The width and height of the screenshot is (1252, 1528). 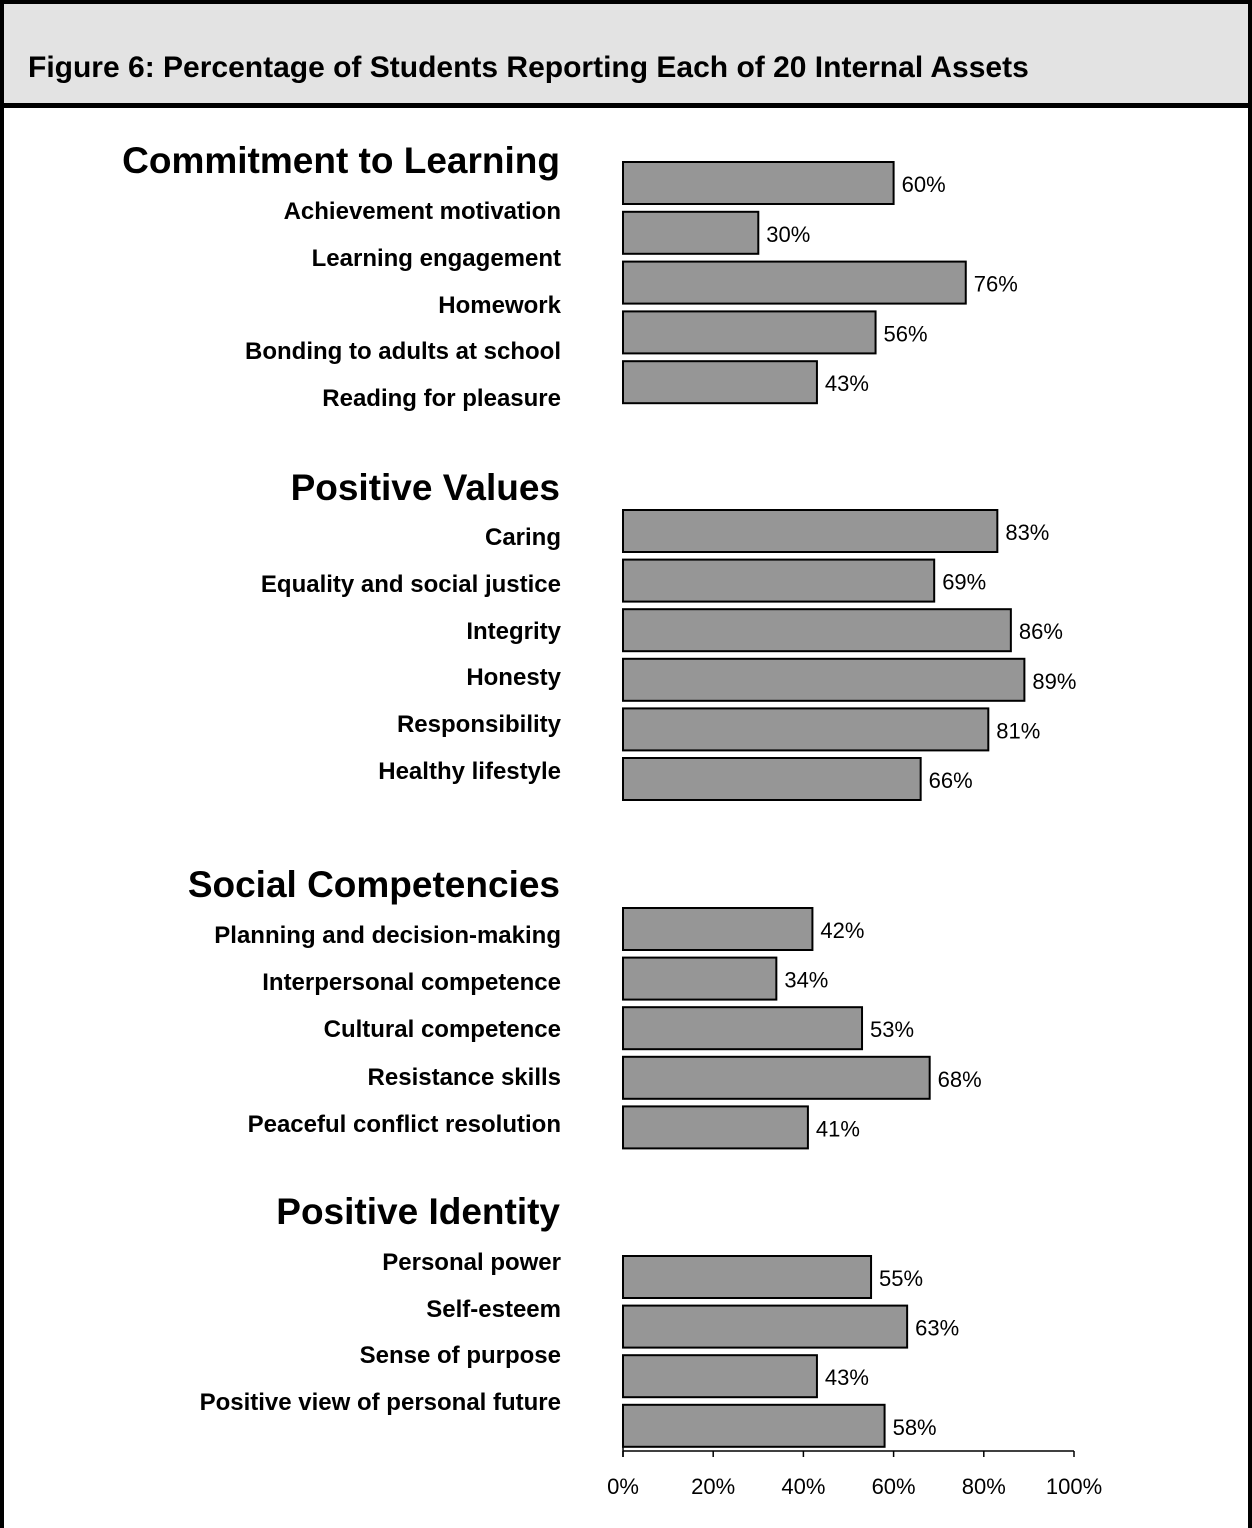 I want to click on data-label: 60%, so click(x=924, y=184).